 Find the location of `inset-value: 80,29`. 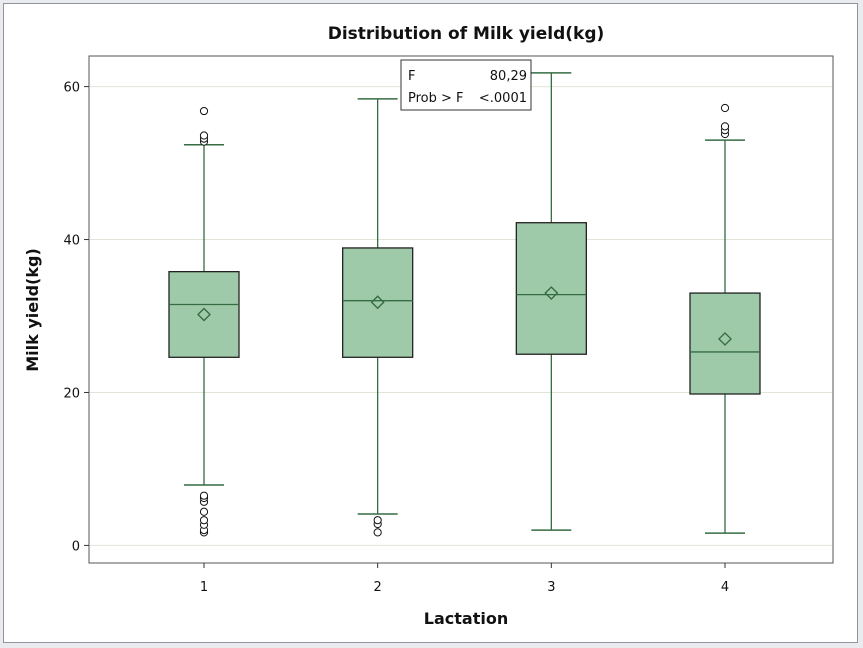

inset-value: 80,29 is located at coordinates (508, 76).